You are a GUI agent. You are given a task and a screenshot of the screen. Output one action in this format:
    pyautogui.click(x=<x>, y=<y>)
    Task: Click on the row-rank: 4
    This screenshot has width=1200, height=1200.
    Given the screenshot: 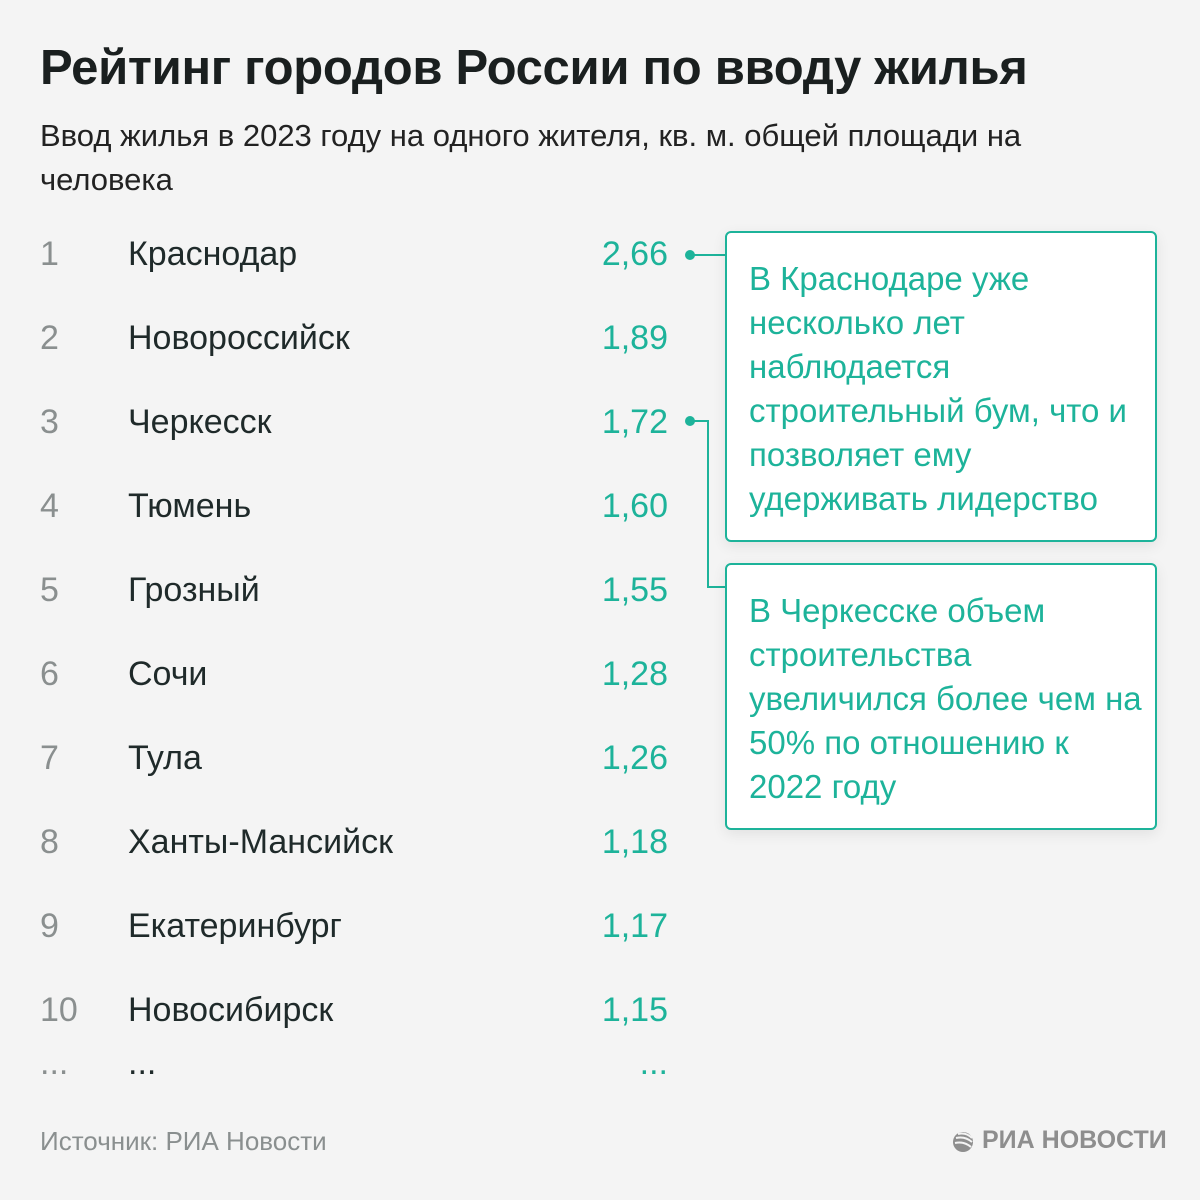 What is the action you would take?
    pyautogui.click(x=49, y=506)
    